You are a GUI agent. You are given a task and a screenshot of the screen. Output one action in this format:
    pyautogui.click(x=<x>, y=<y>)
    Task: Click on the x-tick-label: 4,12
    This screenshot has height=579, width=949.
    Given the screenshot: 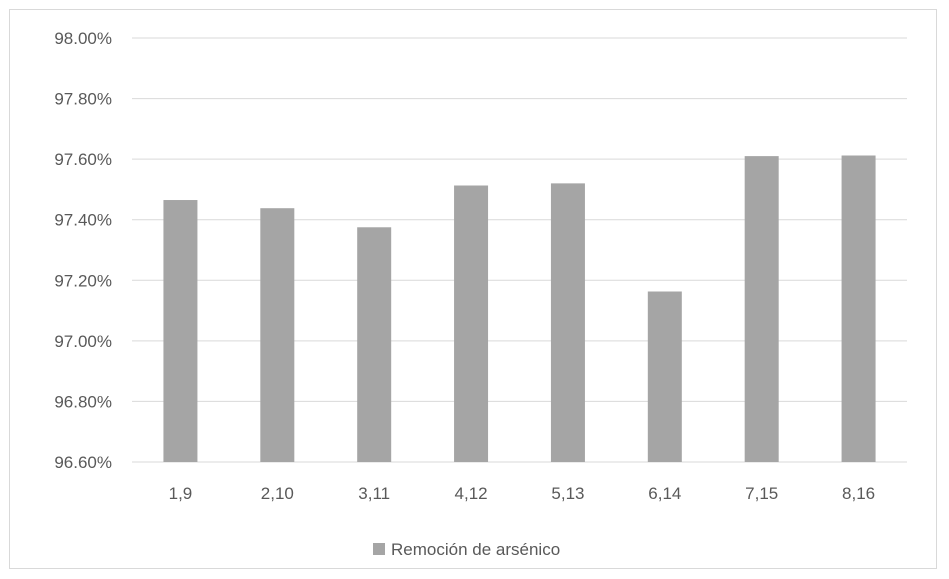 What is the action you would take?
    pyautogui.click(x=471, y=493)
    